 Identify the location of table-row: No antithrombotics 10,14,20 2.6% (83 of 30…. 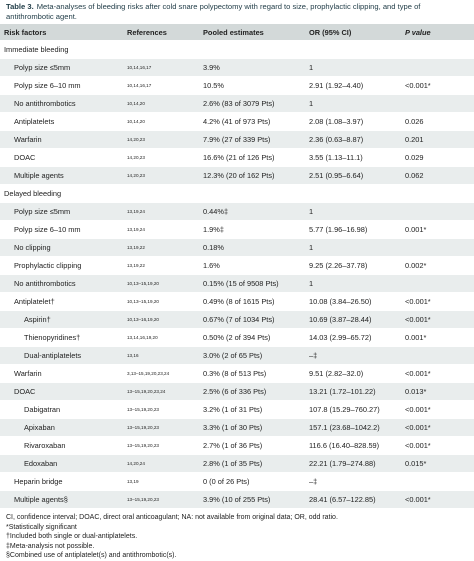
(237, 103).